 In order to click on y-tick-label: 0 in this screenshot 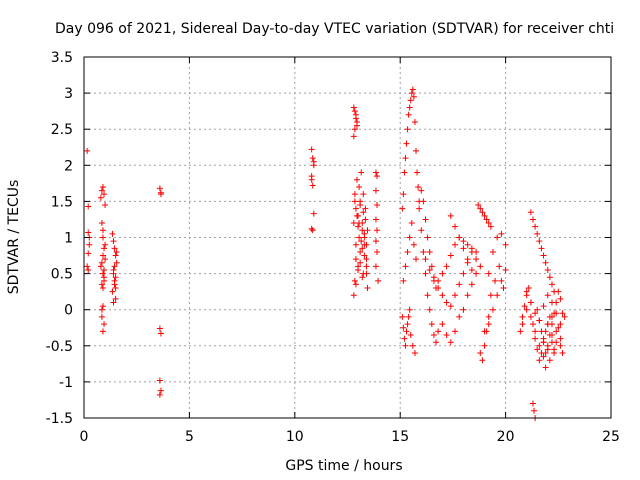, I will do `click(68, 311)`.